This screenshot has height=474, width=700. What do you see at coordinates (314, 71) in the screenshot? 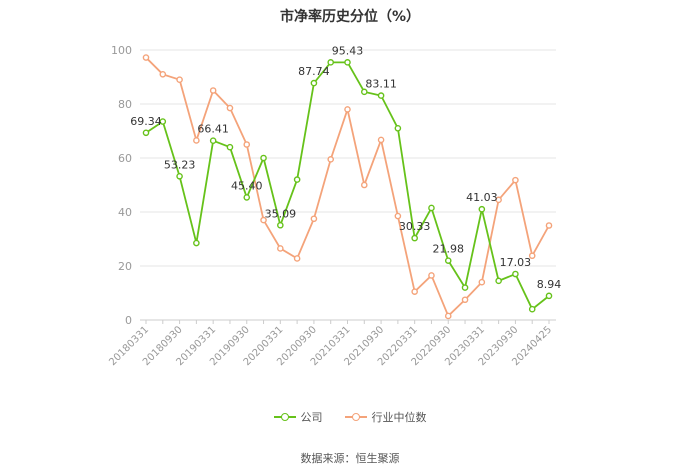
I see `data-label: 87.74` at bounding box center [314, 71].